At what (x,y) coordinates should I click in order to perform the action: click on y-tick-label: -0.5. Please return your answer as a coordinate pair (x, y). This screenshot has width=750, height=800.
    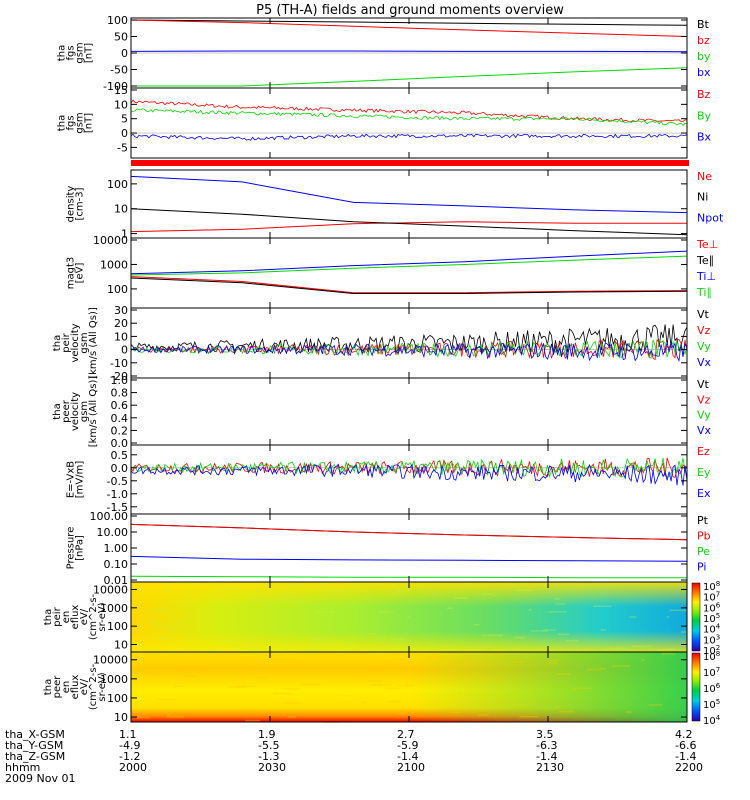
    Looking at the image, I should click on (117, 481).